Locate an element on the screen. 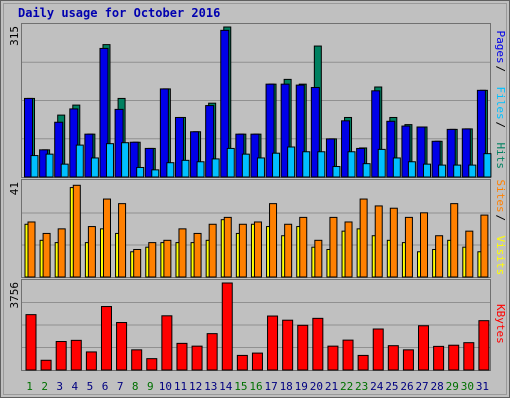 The image size is (512, 400). x-tick-label: 16 is located at coordinates (255, 386).